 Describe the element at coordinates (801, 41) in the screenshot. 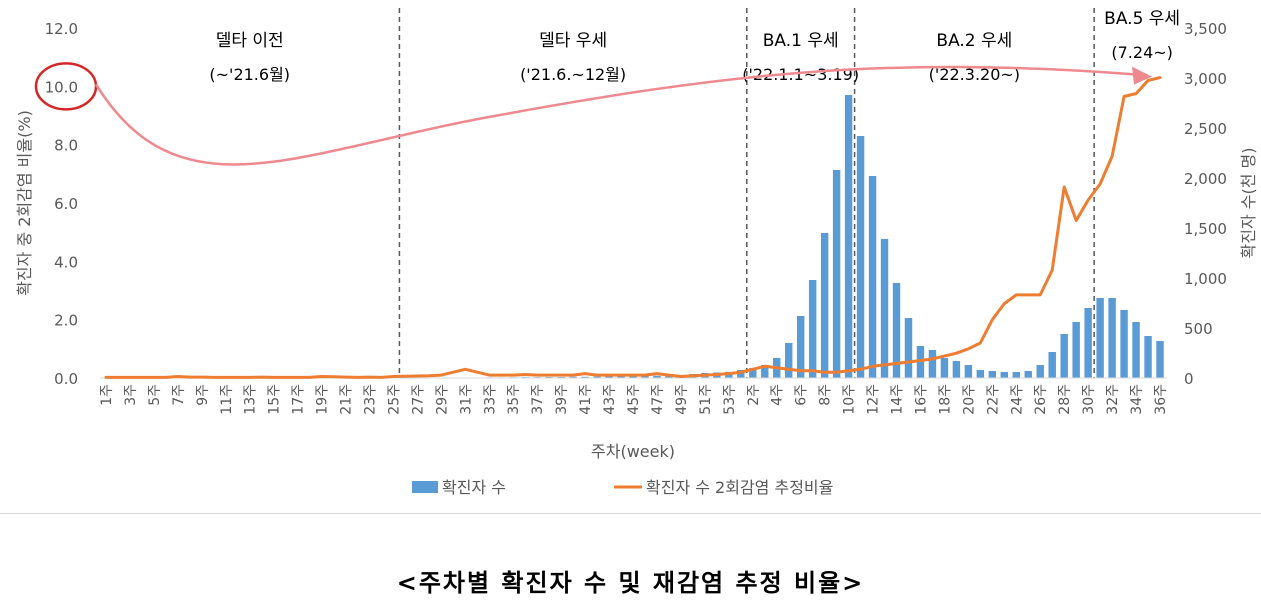

I see `phase-title: BA.1 우세` at that location.